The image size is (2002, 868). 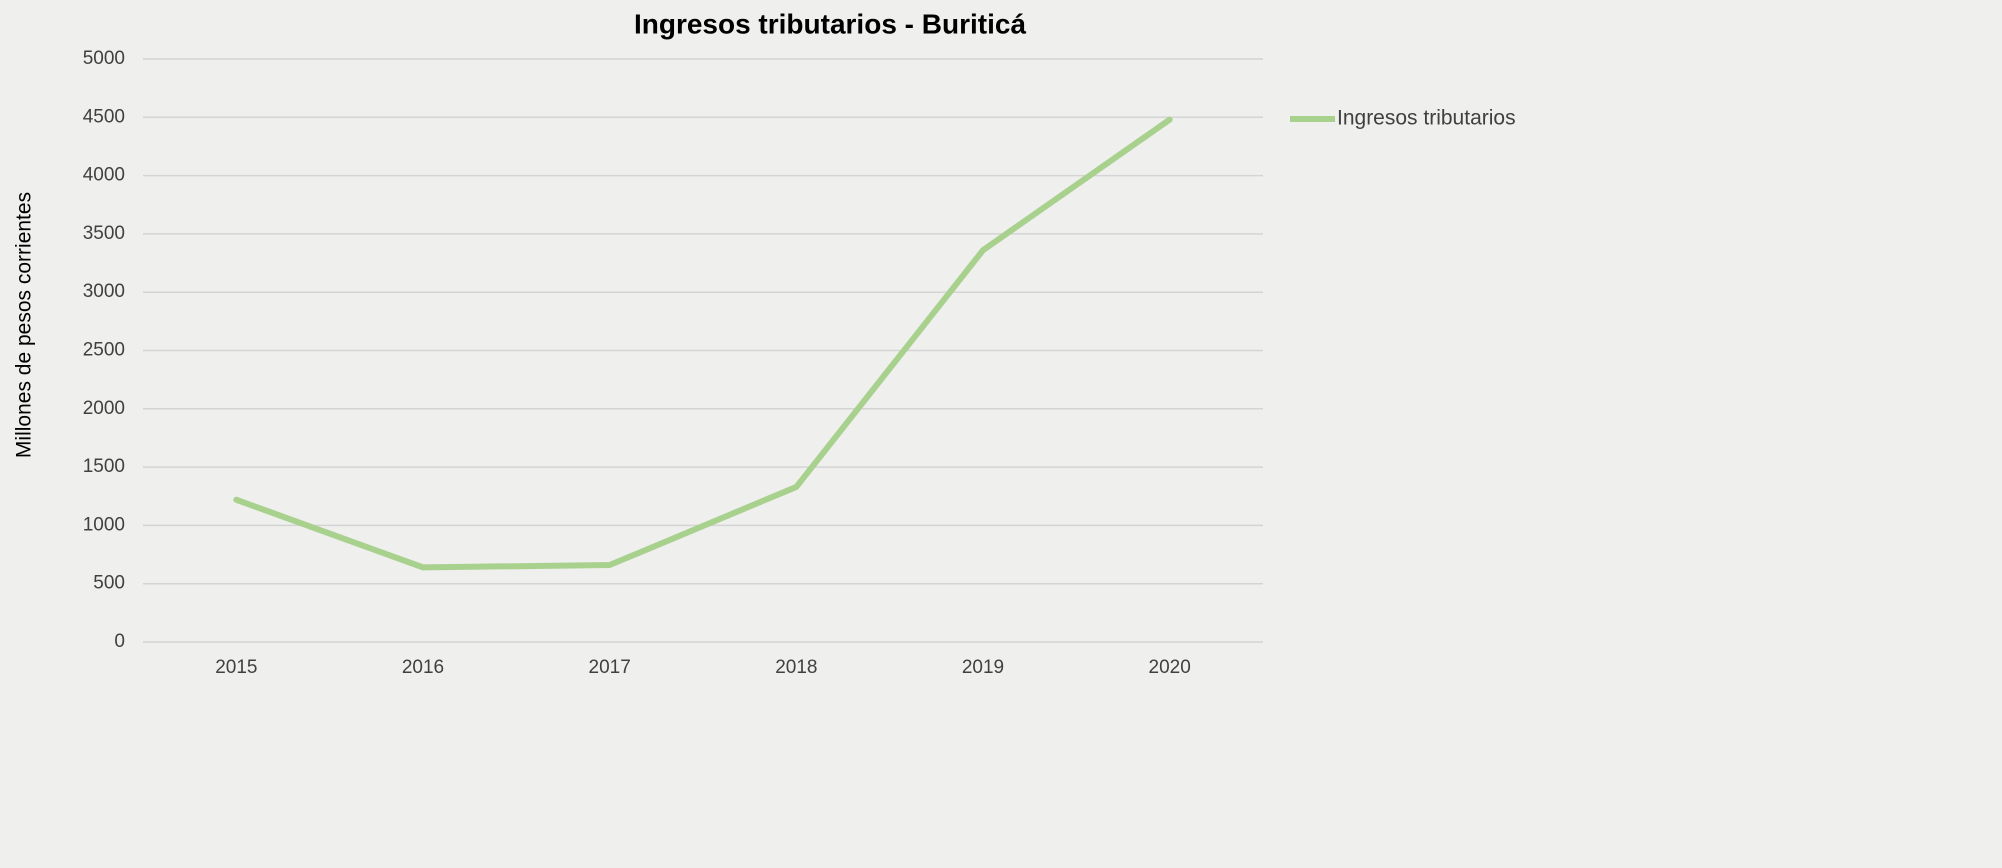 What do you see at coordinates (423, 667) in the screenshot?
I see `x-tick-label: 2016` at bounding box center [423, 667].